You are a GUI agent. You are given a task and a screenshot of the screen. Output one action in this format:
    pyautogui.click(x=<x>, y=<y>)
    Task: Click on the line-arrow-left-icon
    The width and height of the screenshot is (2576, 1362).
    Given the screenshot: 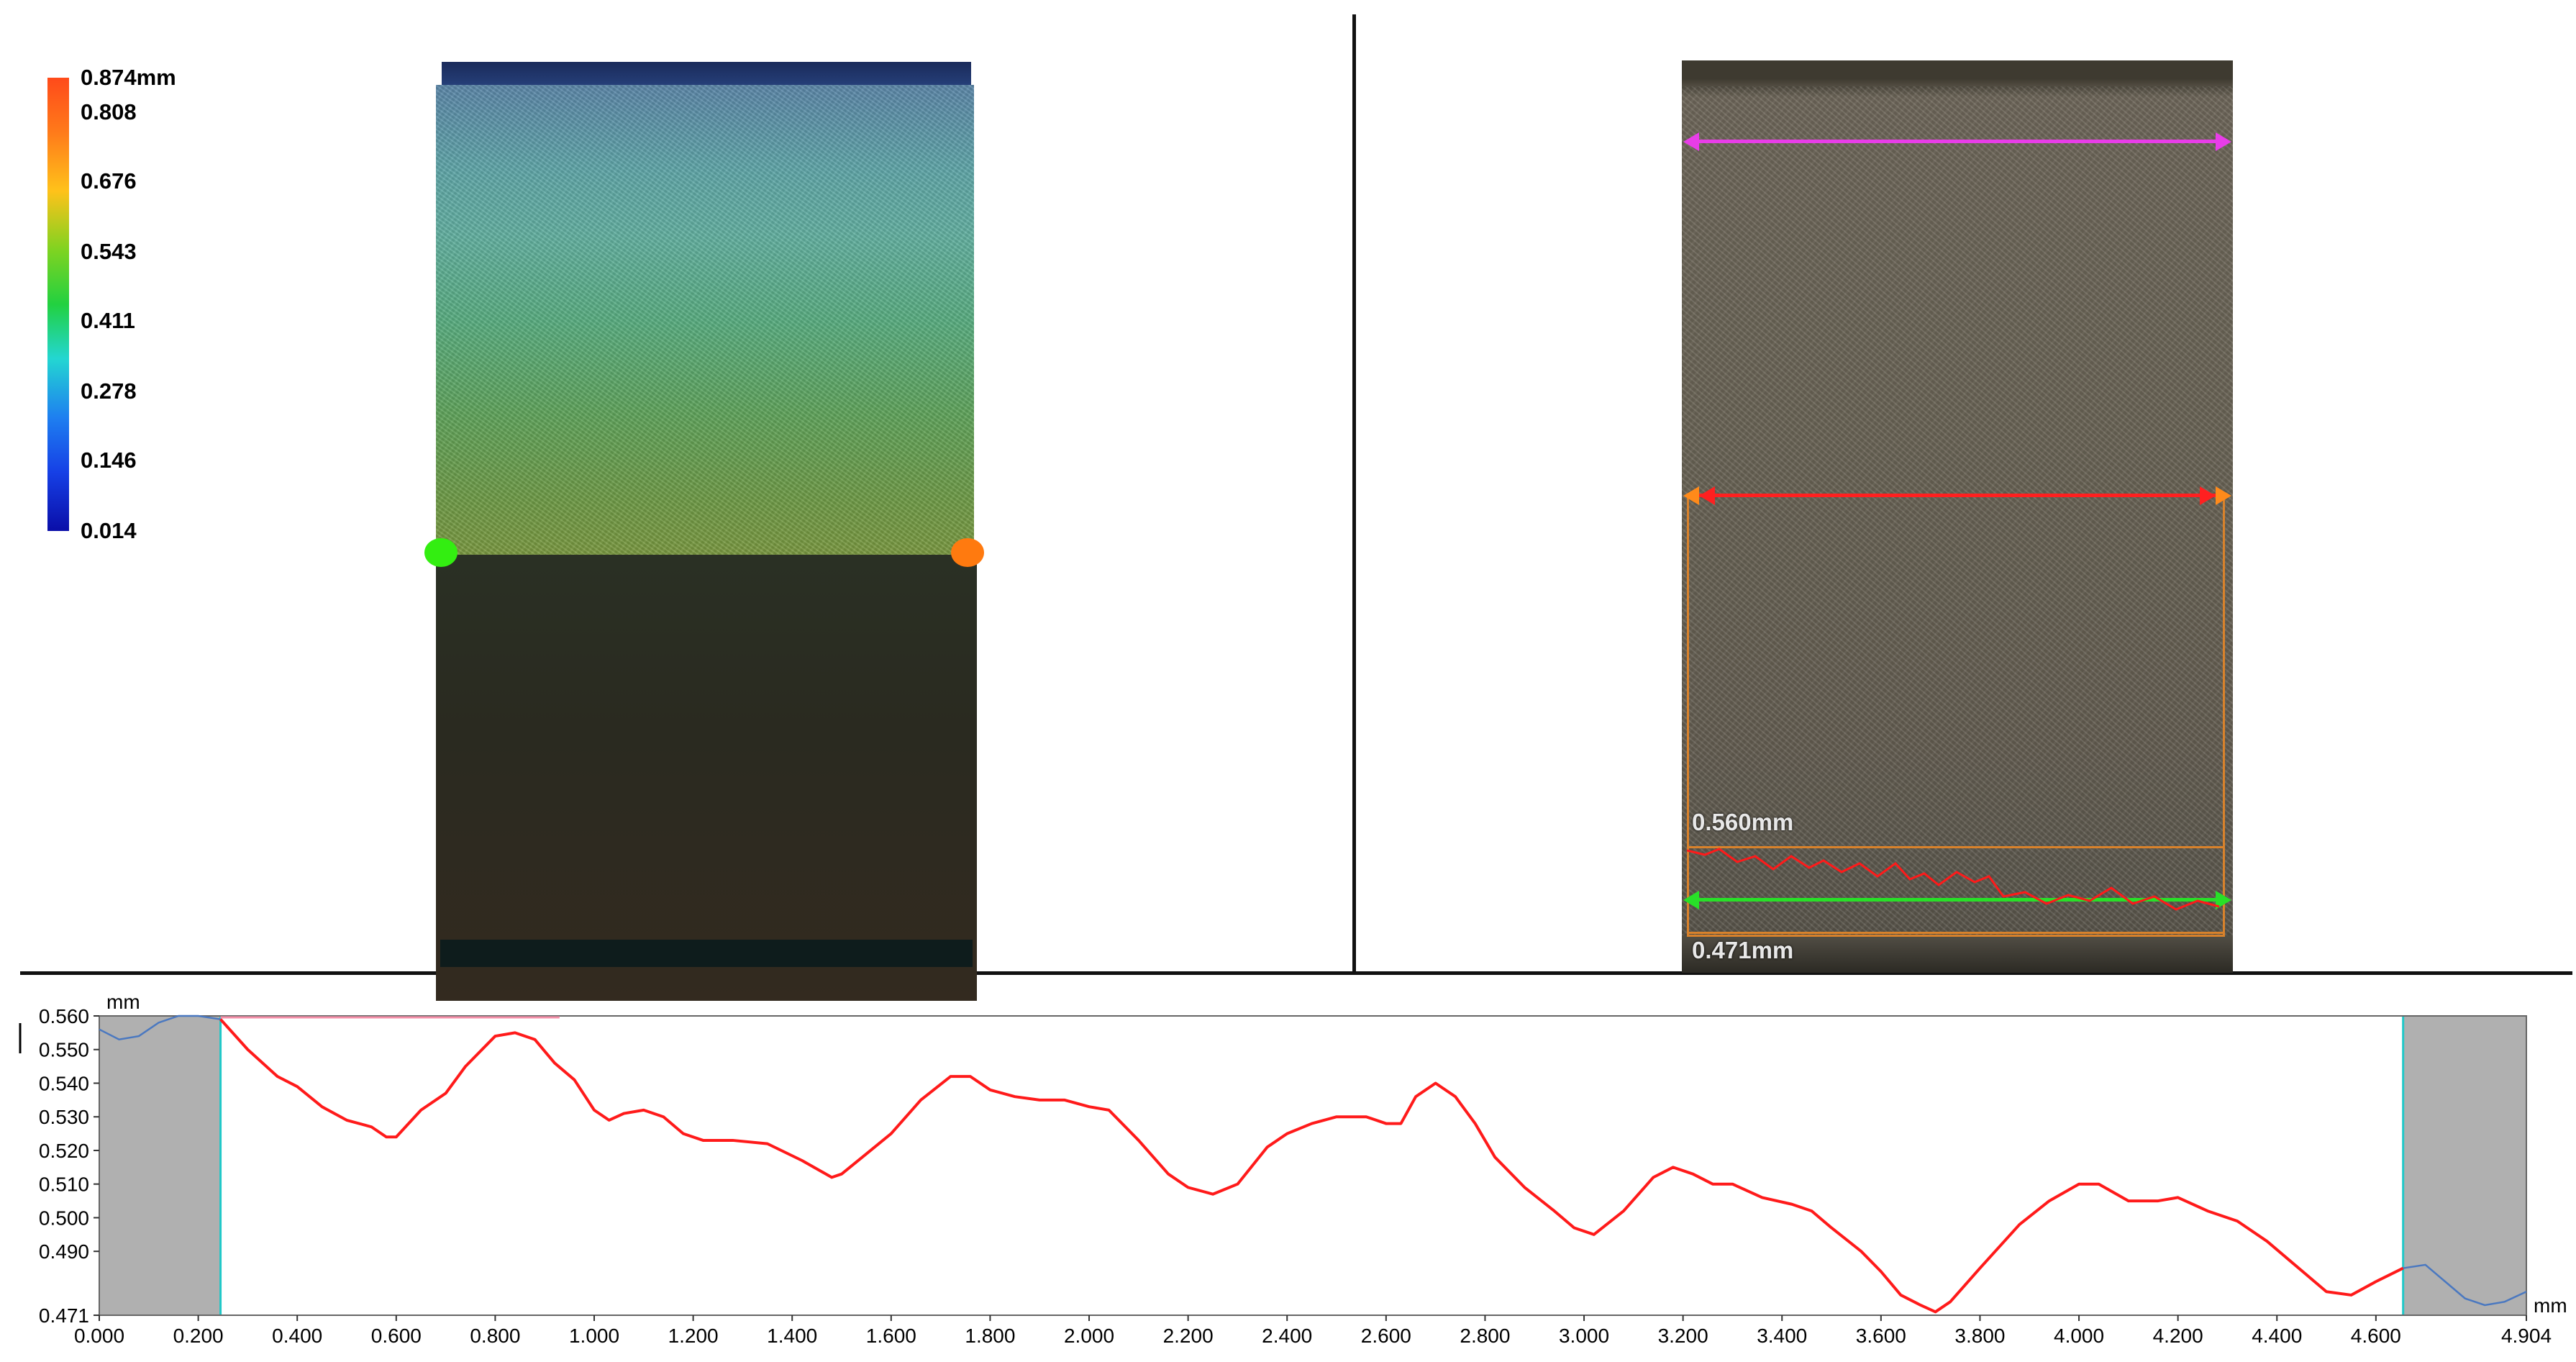 What is the action you would take?
    pyautogui.click(x=1707, y=495)
    